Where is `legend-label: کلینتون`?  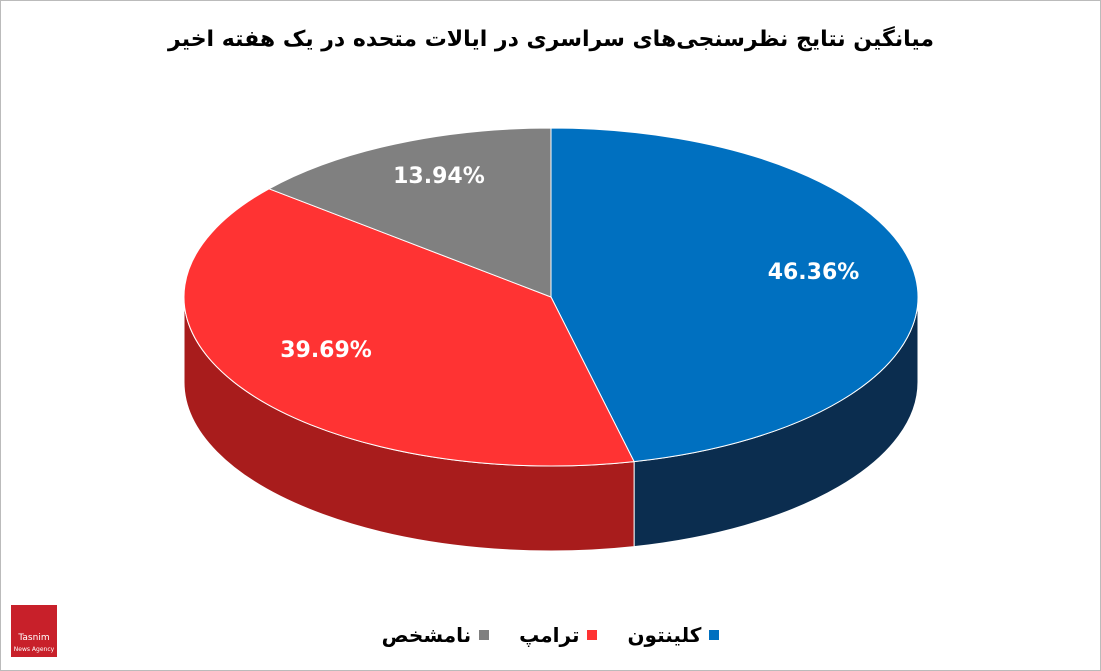 legend-label: کلینتون is located at coordinates (664, 635).